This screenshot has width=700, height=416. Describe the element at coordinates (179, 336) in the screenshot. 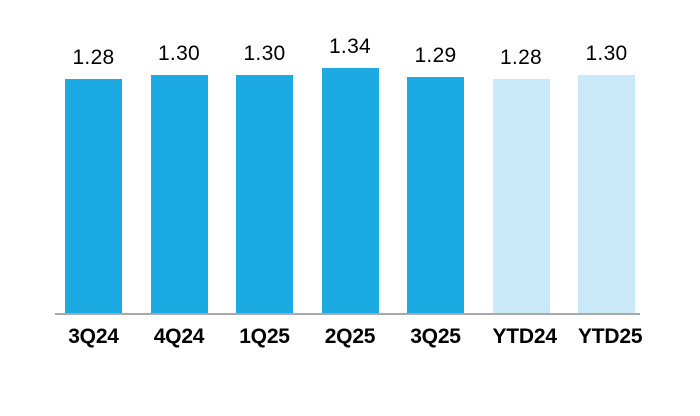

I see `category-label: 4Q24` at that location.